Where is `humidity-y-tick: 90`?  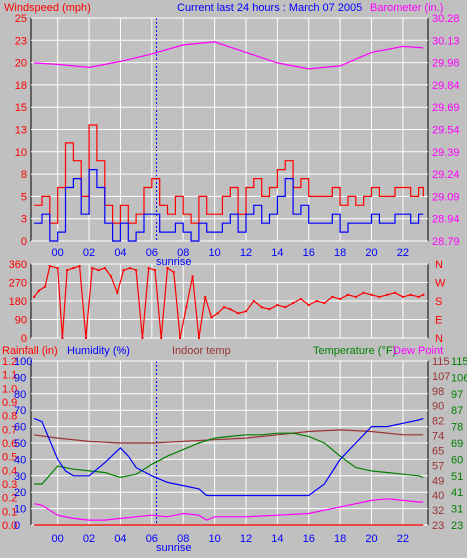 humidity-y-tick: 90 is located at coordinates (20, 378).